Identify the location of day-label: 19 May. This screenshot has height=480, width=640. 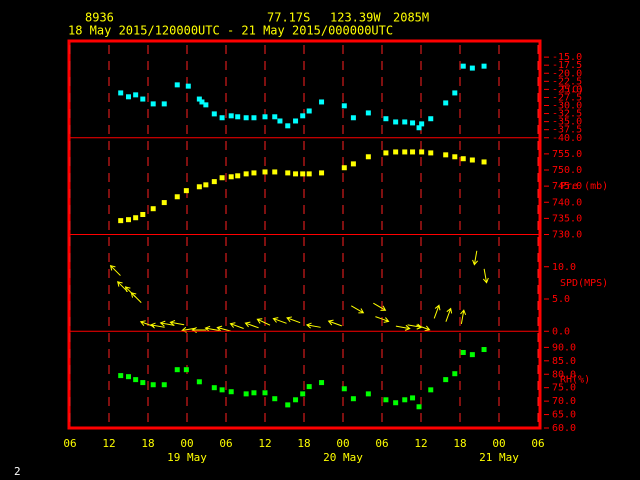
(187, 457).